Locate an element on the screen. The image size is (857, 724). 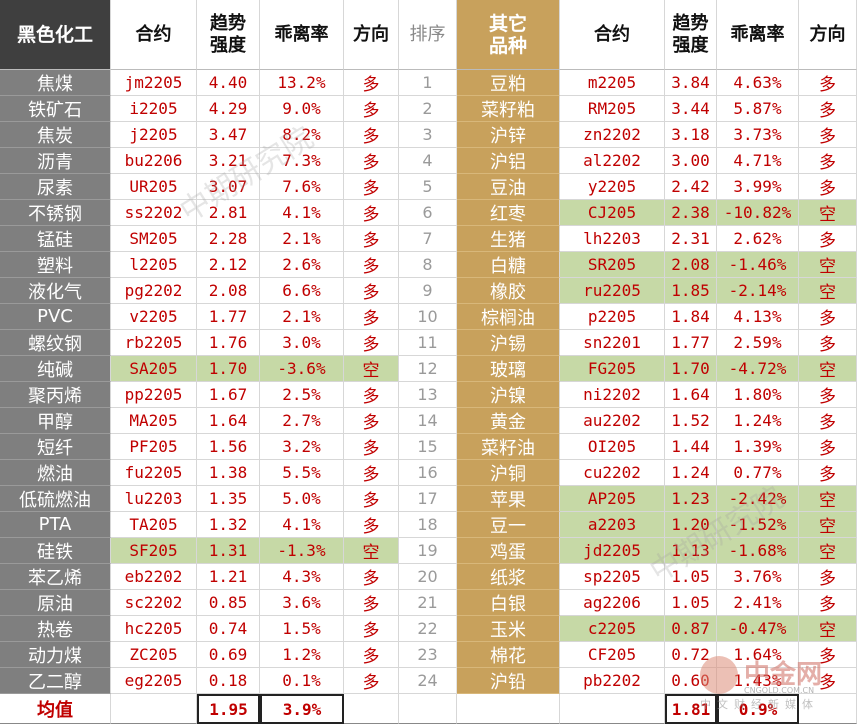
left-commodity-name: 动力煤 is located at coordinates (55, 655).